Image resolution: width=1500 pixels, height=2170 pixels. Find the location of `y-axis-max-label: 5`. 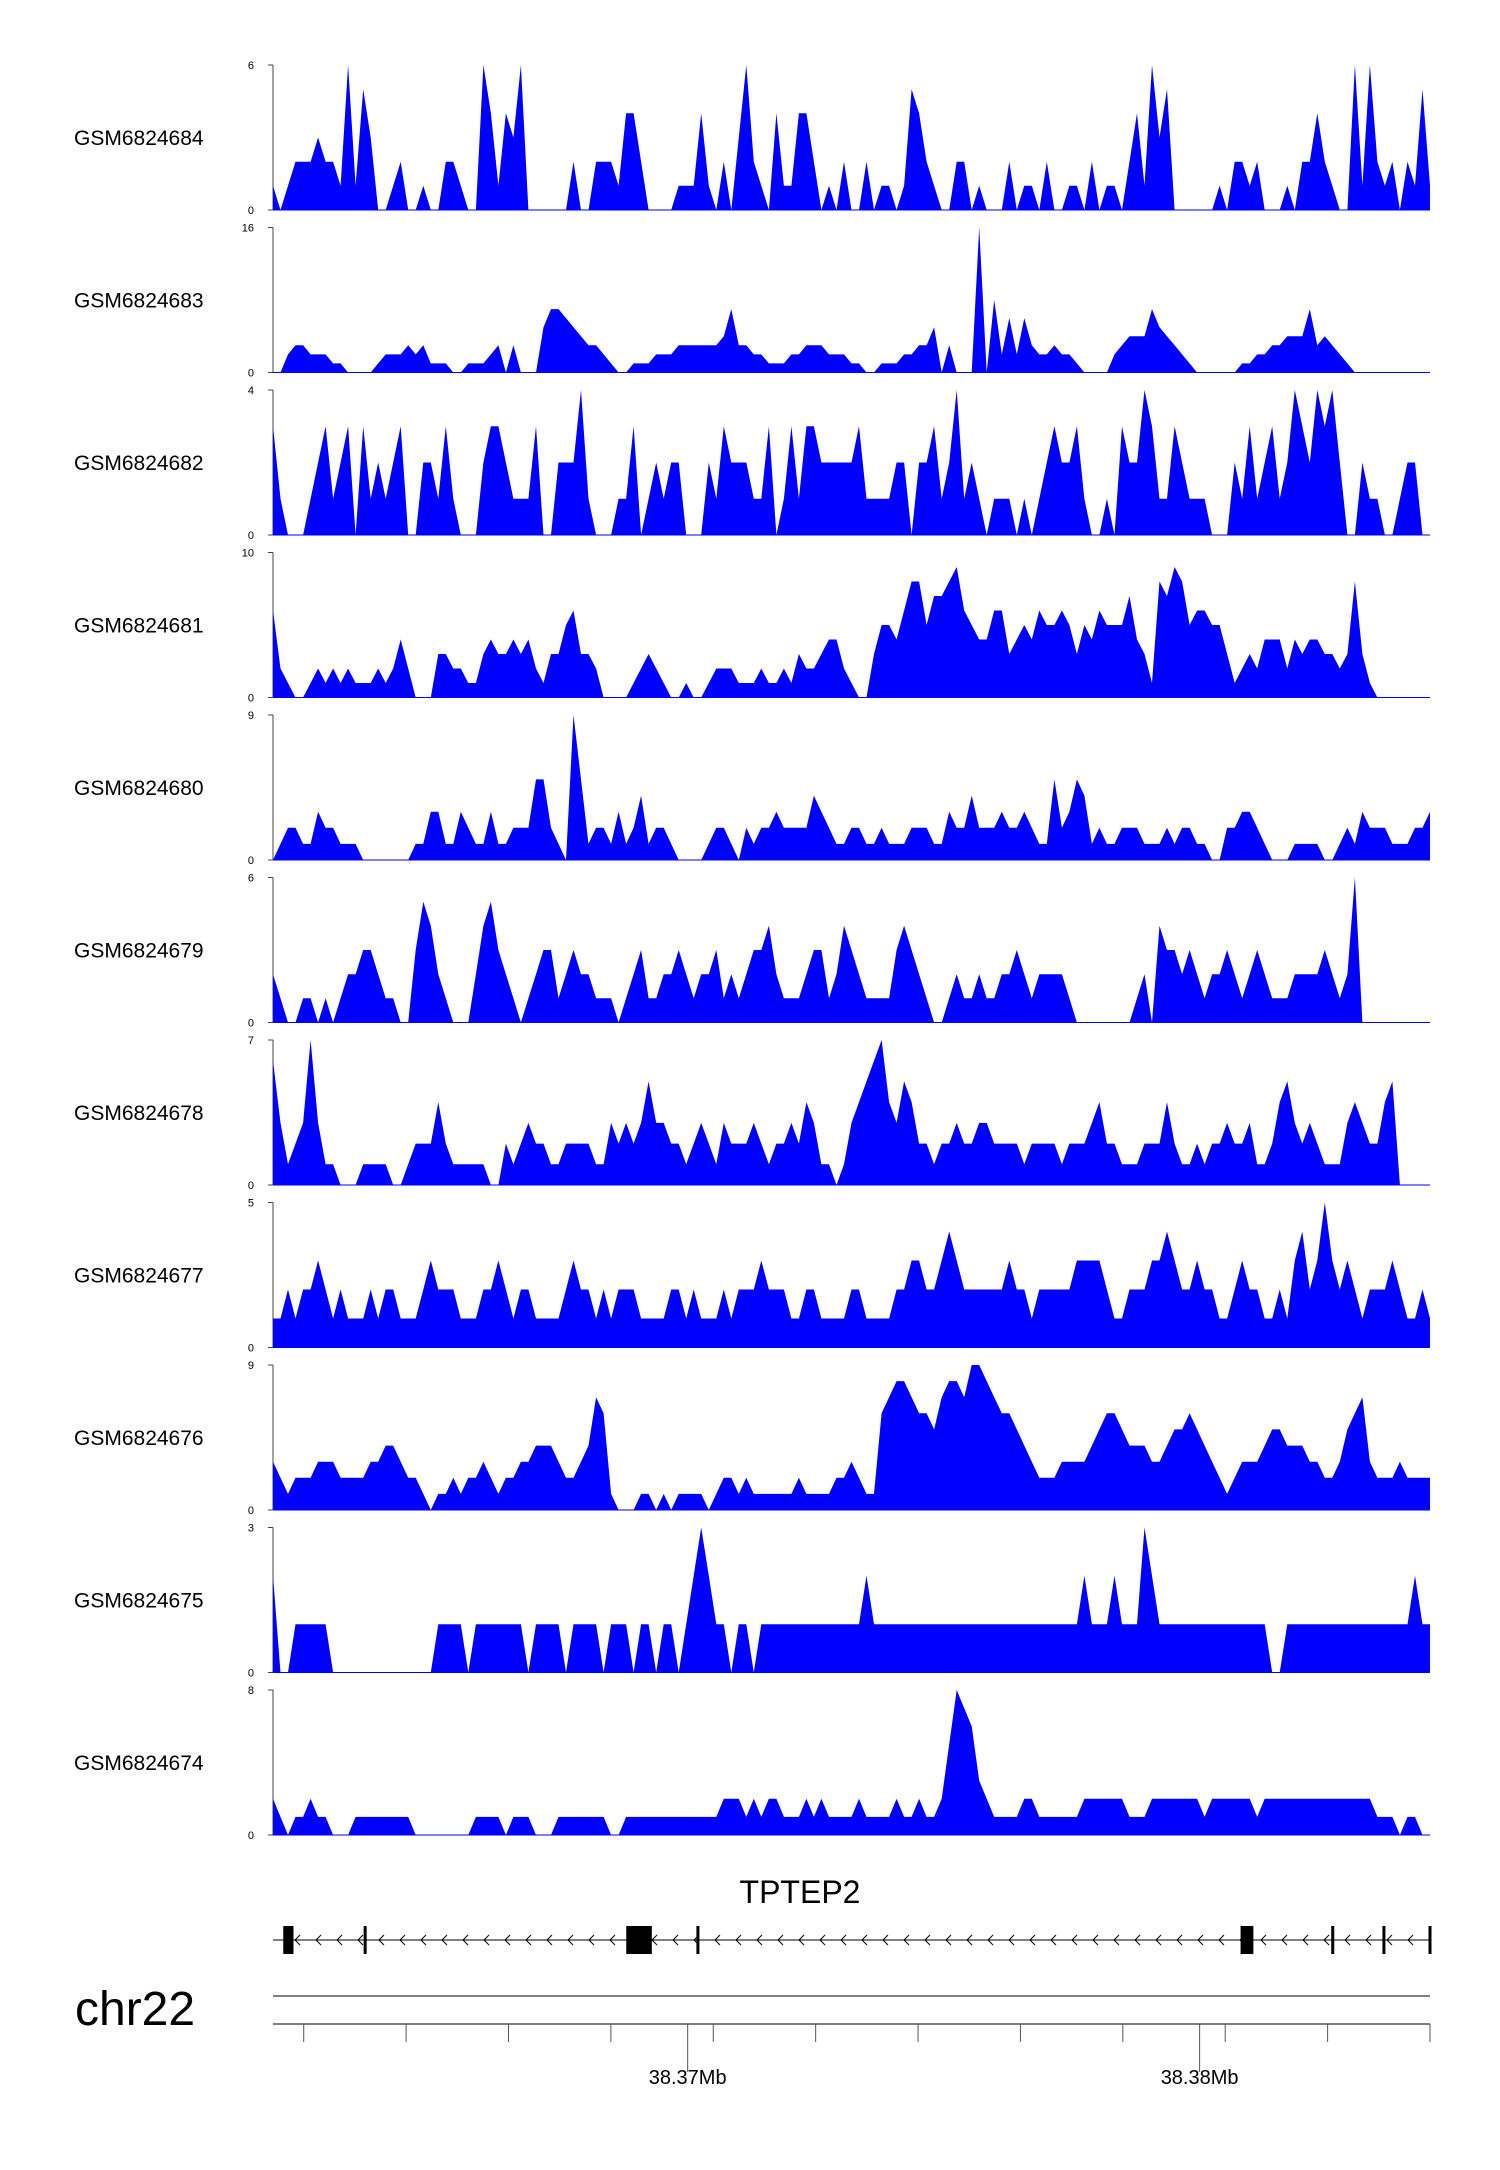

y-axis-max-label: 5 is located at coordinates (251, 1204).